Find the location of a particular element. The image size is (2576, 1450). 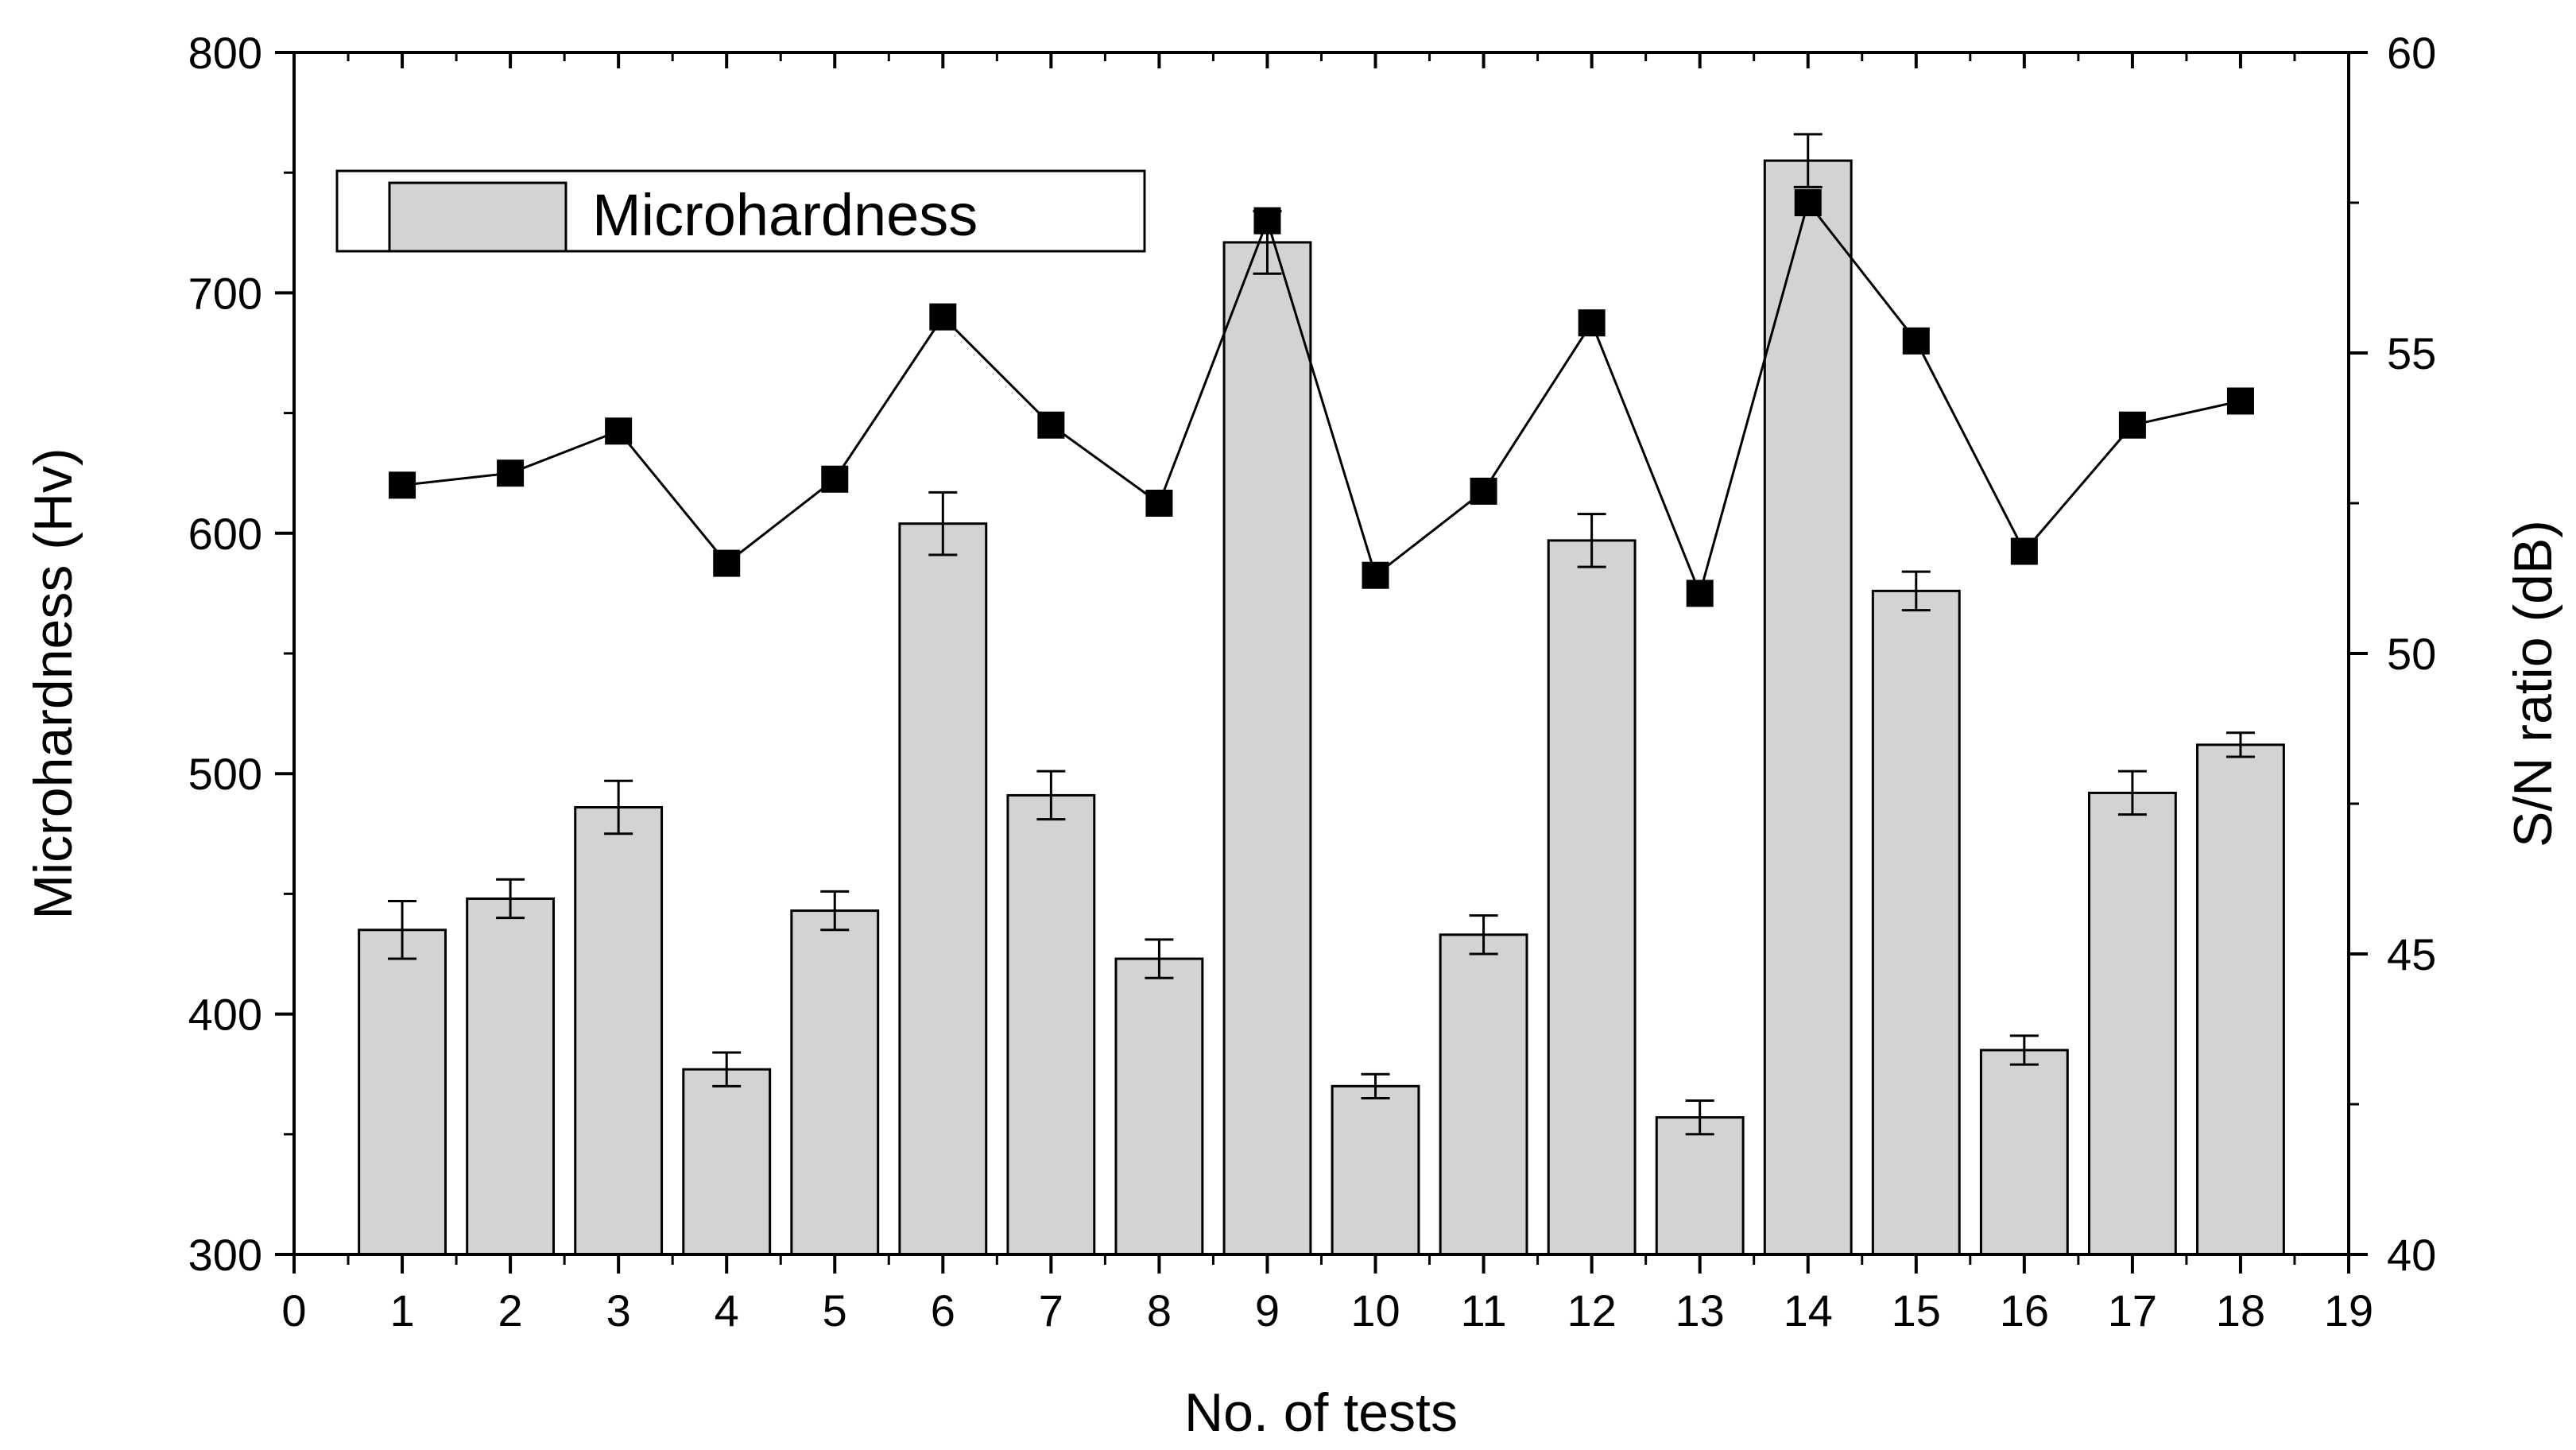

legend: Microhardness is located at coordinates (740, 211).